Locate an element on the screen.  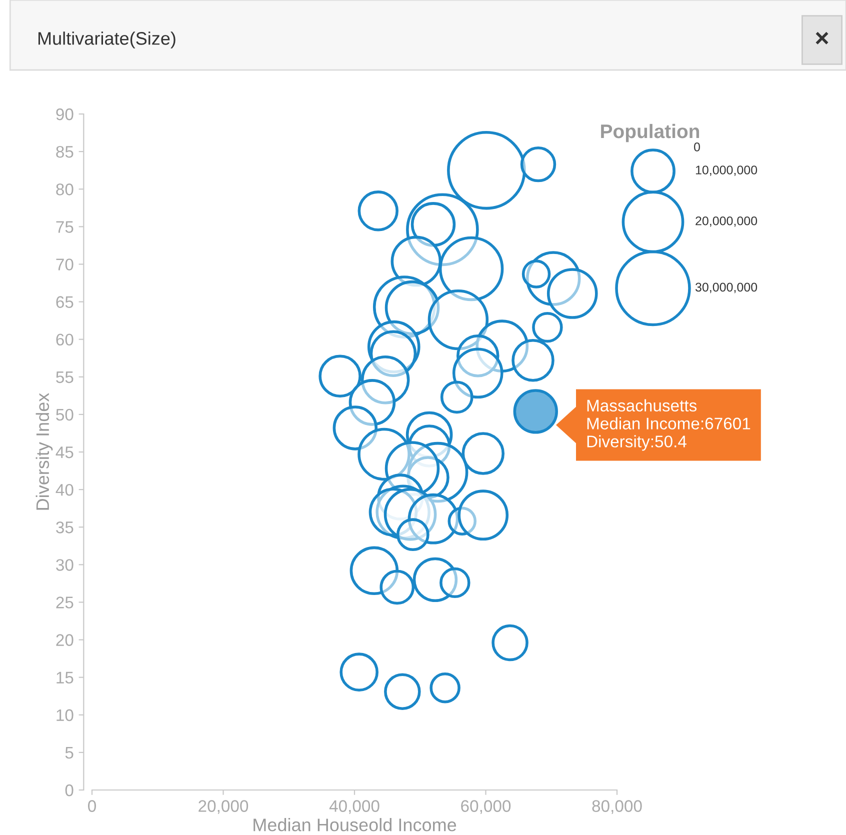
y-tick-label: 5 is located at coordinates (69, 753).